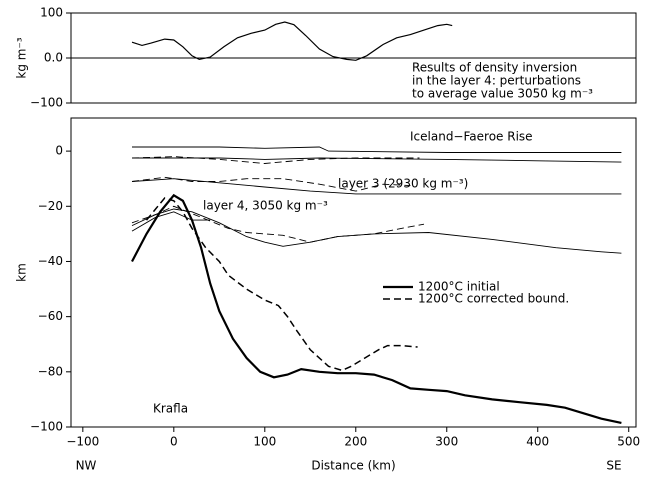 Image resolution: width=652 pixels, height=477 pixels. What do you see at coordinates (459, 287) in the screenshot?
I see `legend-label: 1200°C initial` at bounding box center [459, 287].